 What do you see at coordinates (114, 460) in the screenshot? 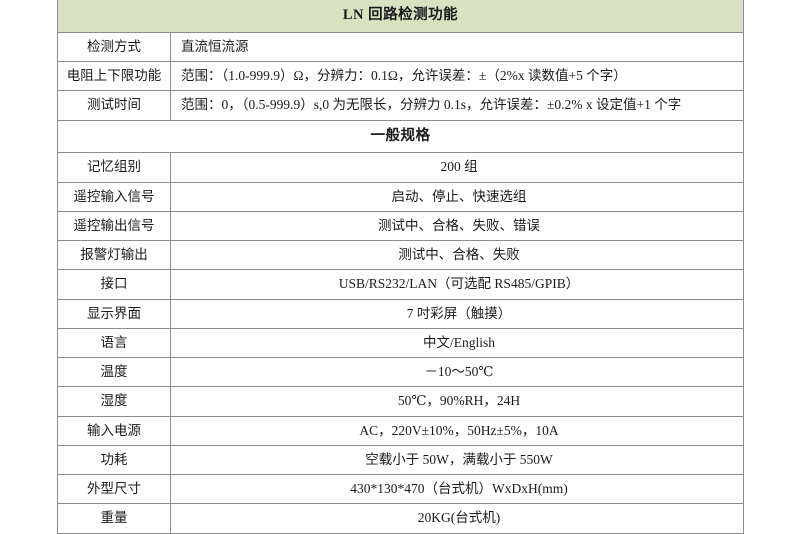
I see `row-label-power-consumption: 功耗` at bounding box center [114, 460].